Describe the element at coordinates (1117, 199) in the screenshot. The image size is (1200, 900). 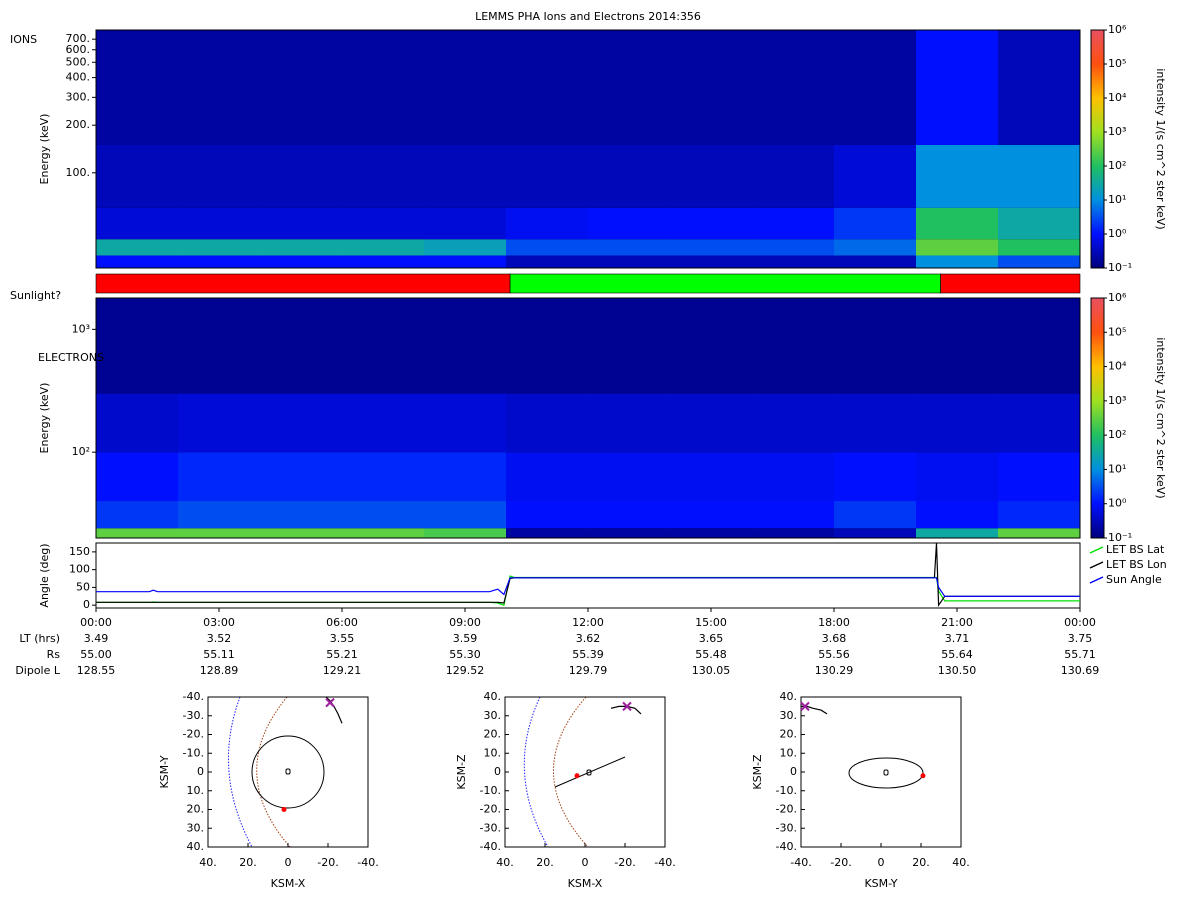
I see `colorbar-tick-label: 10¹` at that location.